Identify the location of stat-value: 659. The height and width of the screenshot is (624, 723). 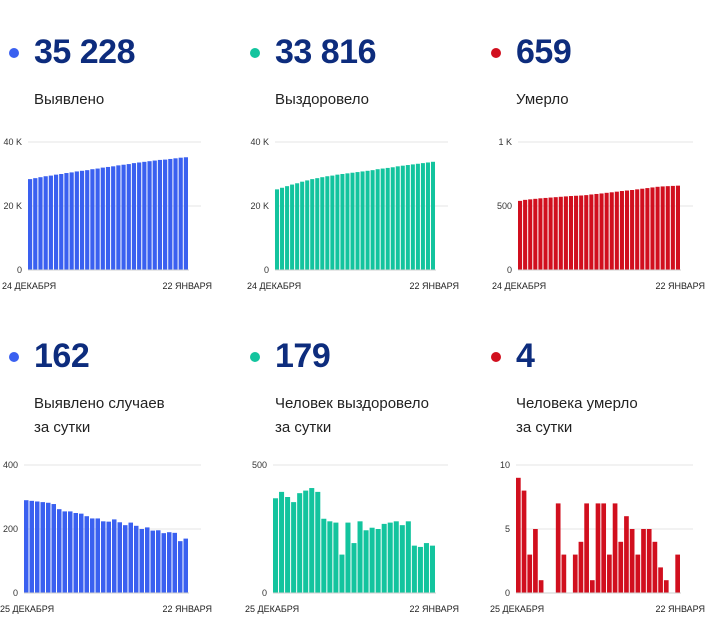
(544, 52).